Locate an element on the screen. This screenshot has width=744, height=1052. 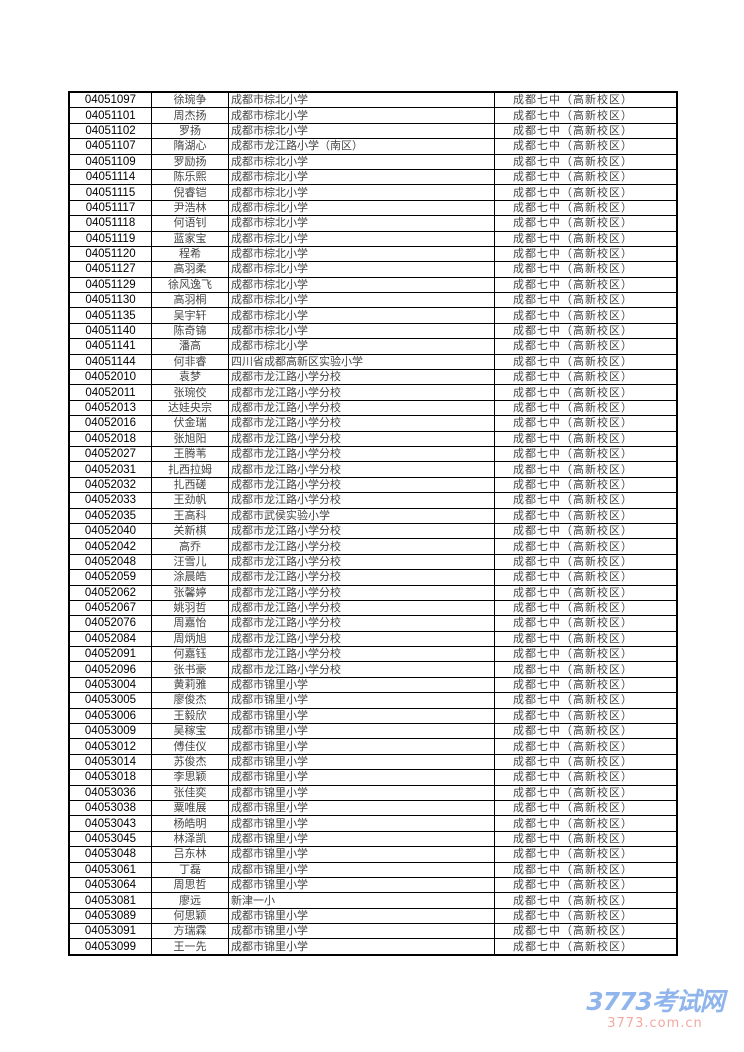
student-id-cell: 04051144 is located at coordinates (110, 362).